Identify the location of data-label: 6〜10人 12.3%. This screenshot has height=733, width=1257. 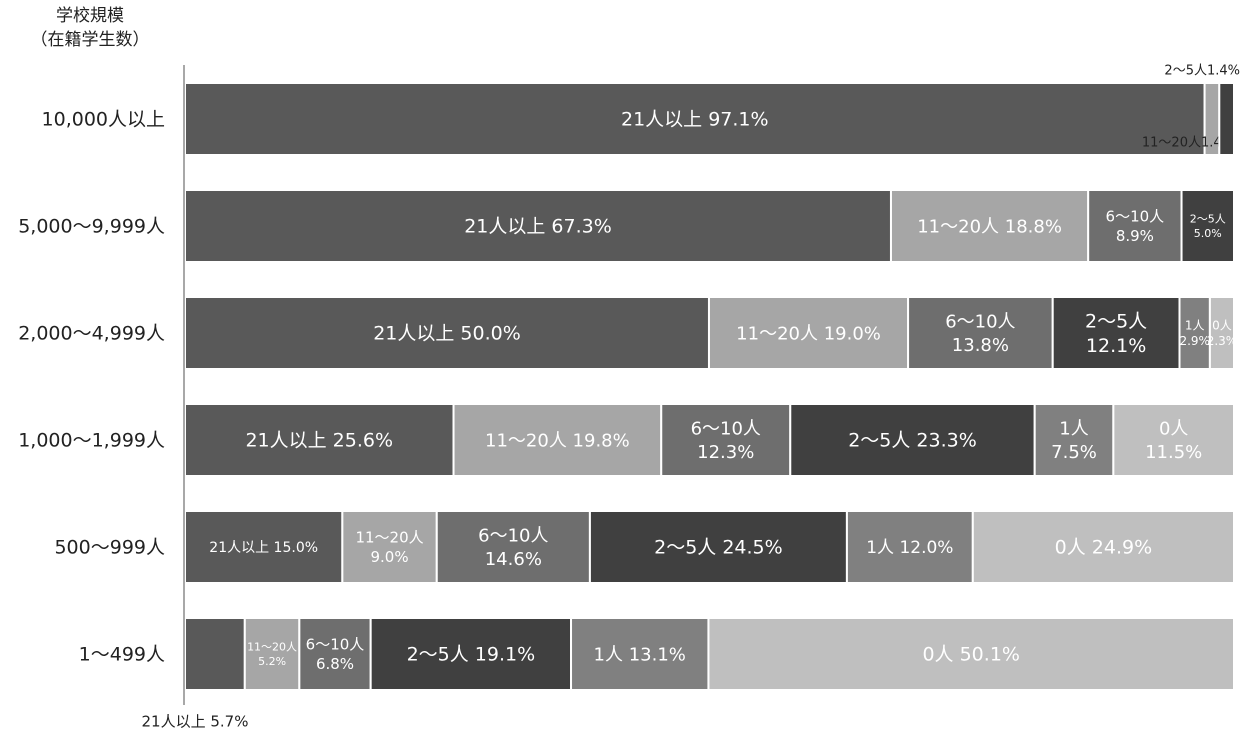
(726, 441).